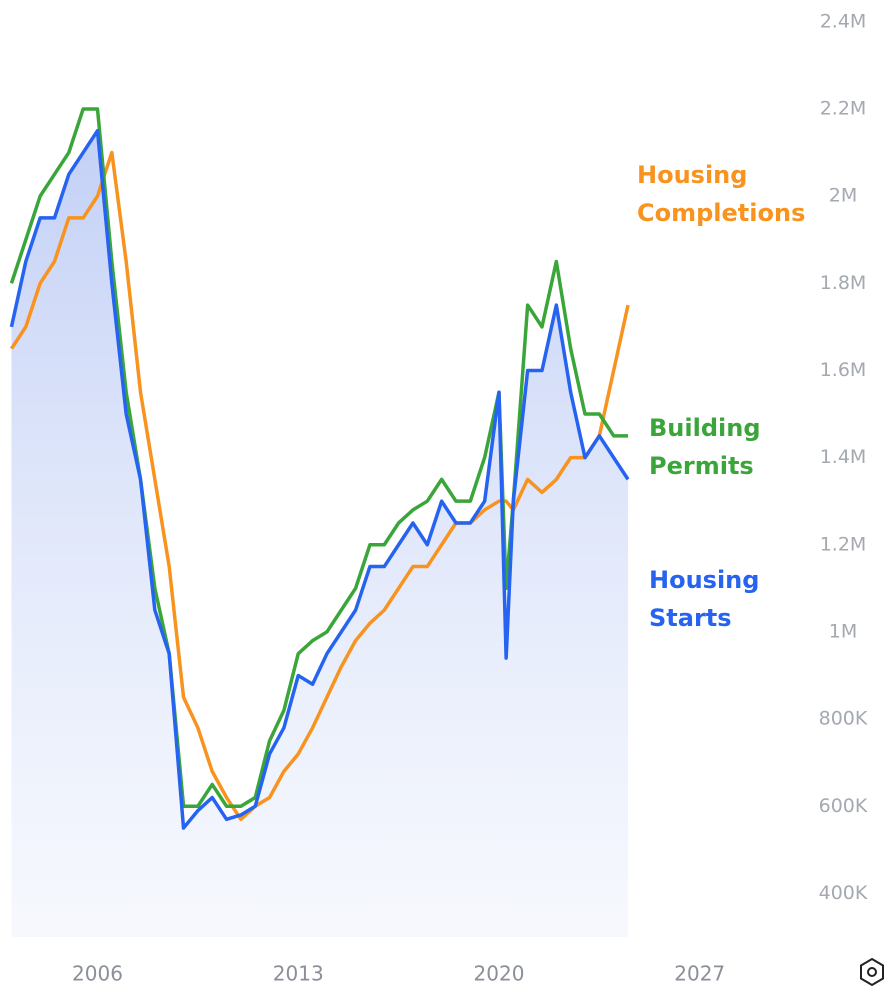 The width and height of the screenshot is (890, 993). I want to click on y-tick-label: 2M, so click(843, 196).